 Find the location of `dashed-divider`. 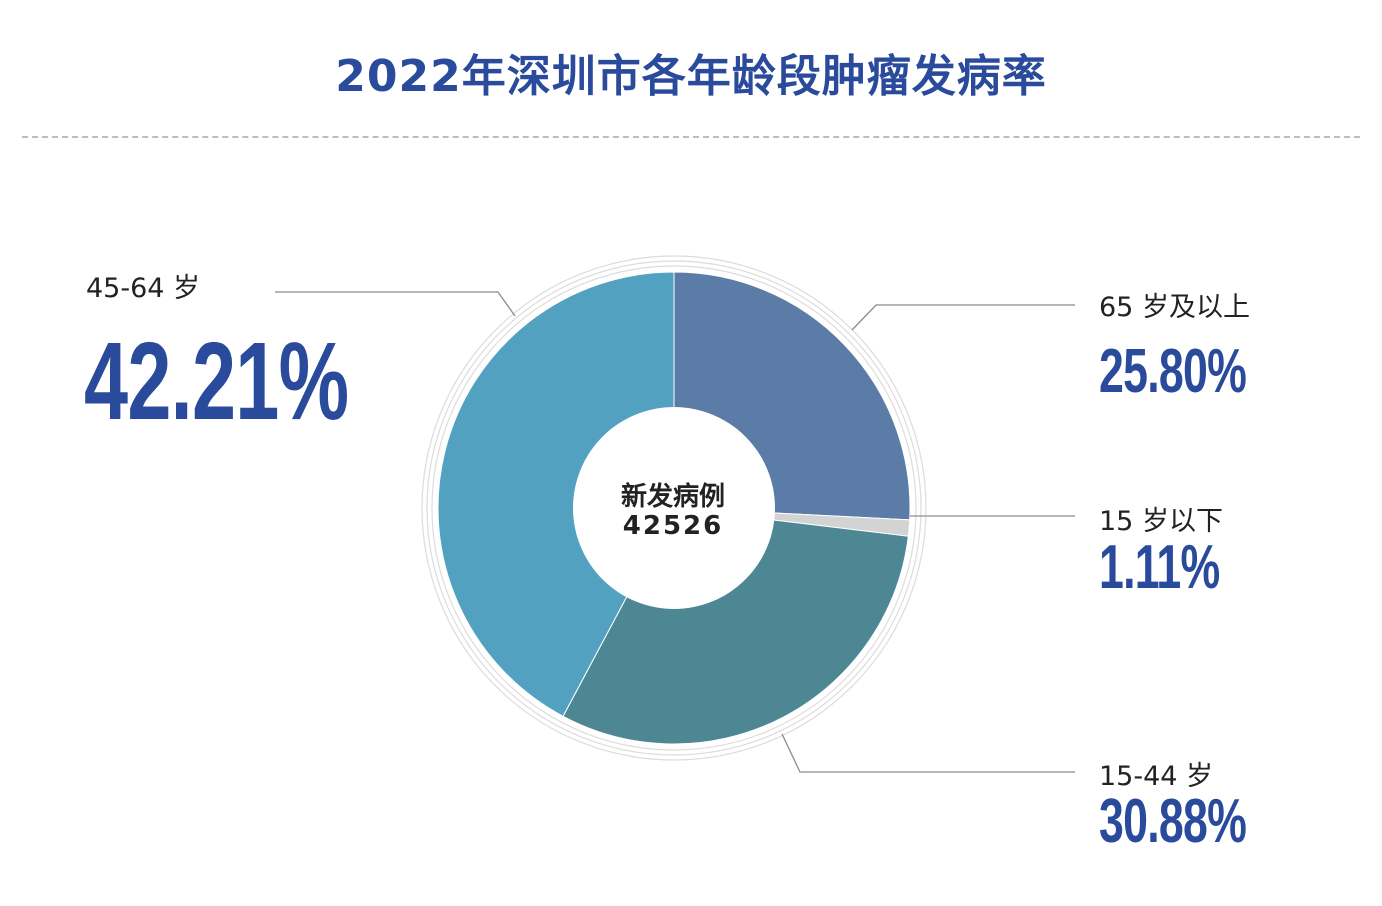

dashed-divider is located at coordinates (691, 137).